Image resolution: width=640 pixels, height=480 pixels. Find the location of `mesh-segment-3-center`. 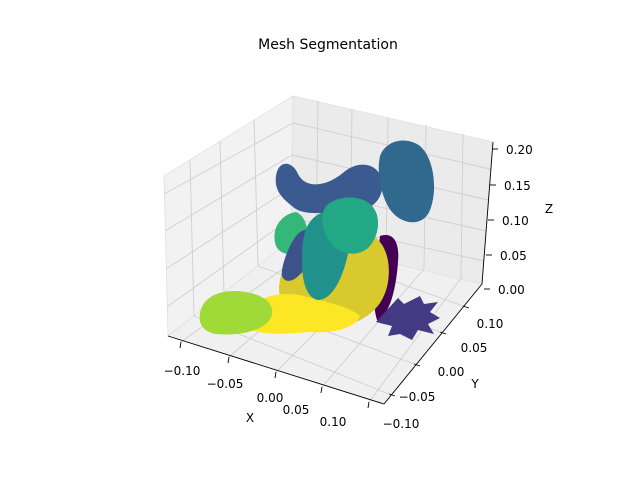

mesh-segment-3-center is located at coordinates (350, 225).